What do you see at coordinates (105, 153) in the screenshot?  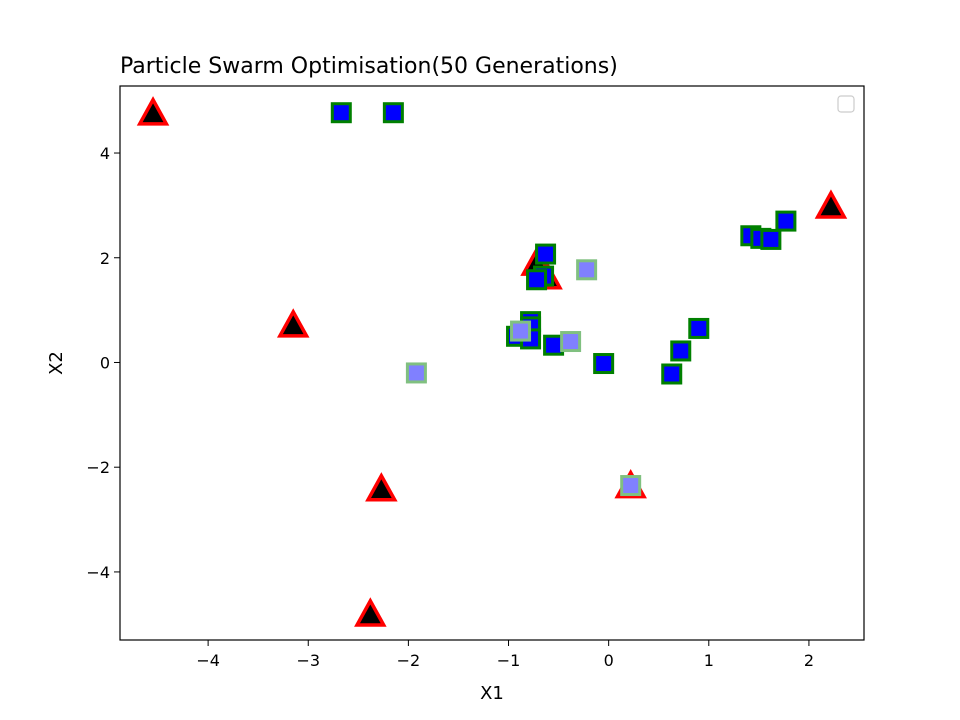 I see `y-tick-label: 4` at bounding box center [105, 153].